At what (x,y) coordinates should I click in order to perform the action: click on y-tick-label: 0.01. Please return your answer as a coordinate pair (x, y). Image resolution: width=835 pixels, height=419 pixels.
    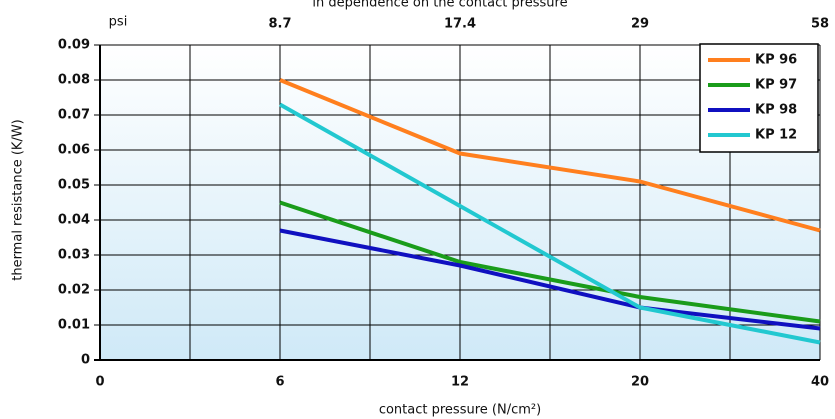
    Looking at the image, I should click on (74, 325).